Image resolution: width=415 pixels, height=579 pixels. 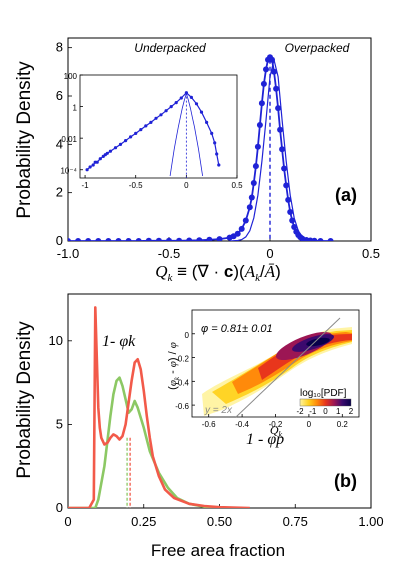 What do you see at coordinates (288, 367) in the screenshot?
I see `y-equals-2x-line` at bounding box center [288, 367].